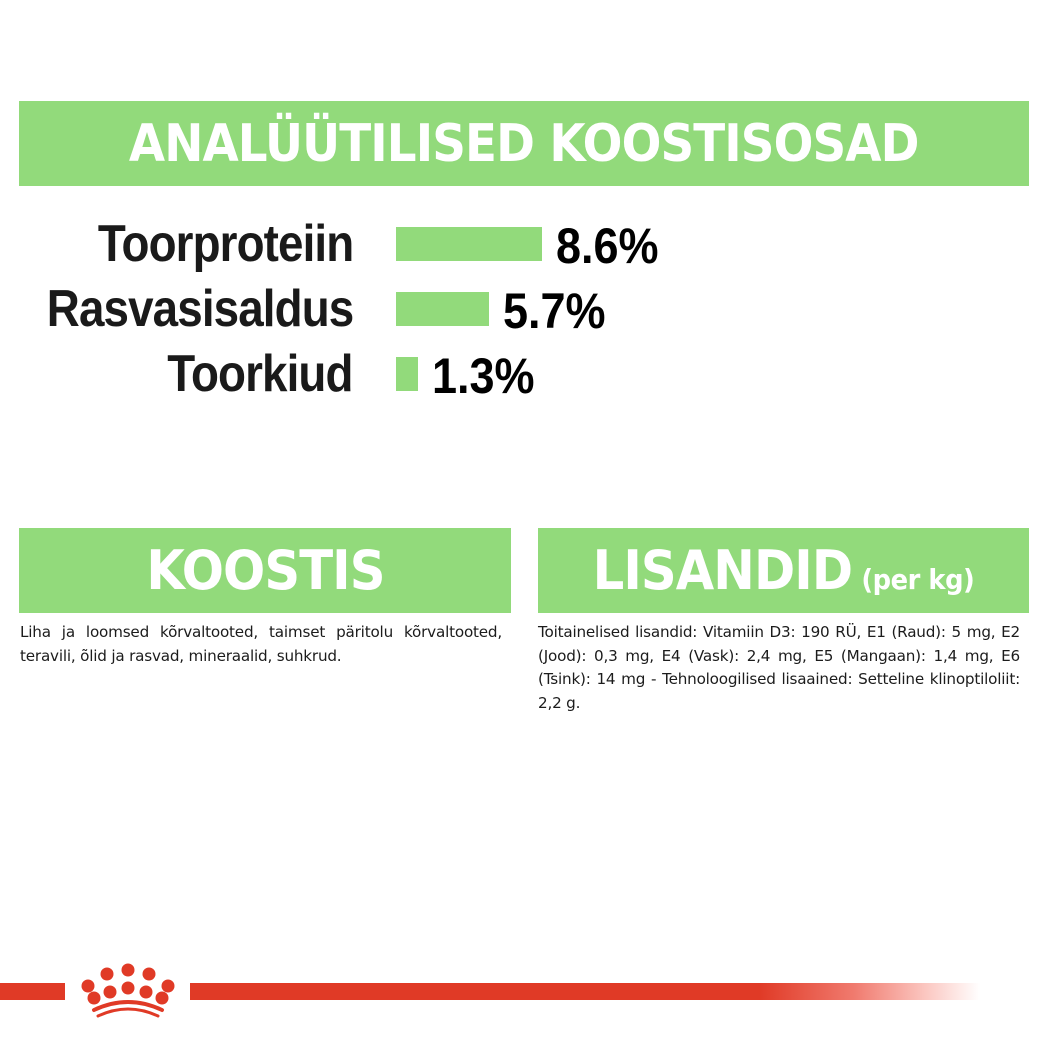  I want to click on composition-banner: KOOSTIS, so click(265, 570).